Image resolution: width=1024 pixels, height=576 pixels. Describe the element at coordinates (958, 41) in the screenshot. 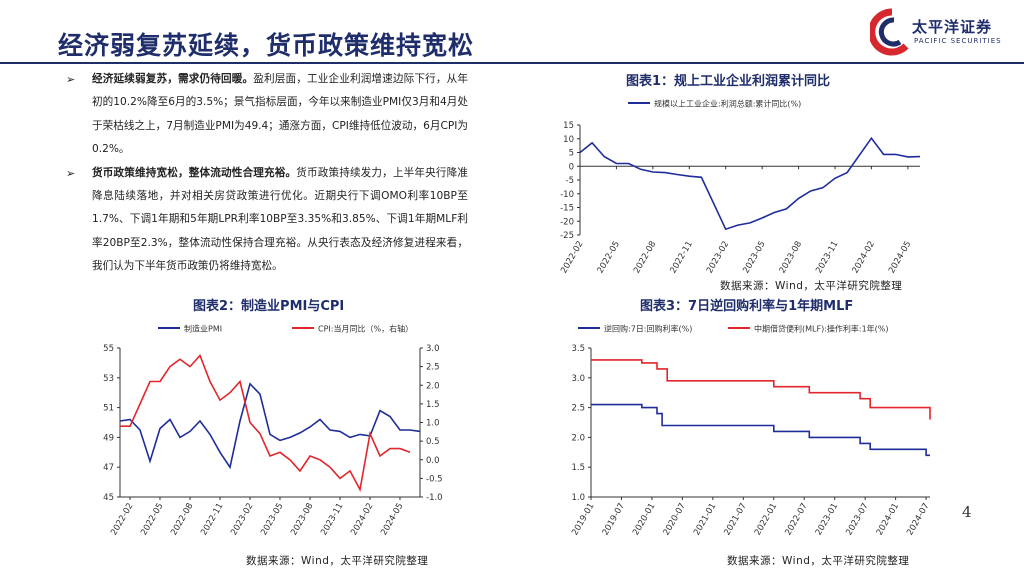

I see `logo-name-en: PACIFIC SECURITIES` at that location.